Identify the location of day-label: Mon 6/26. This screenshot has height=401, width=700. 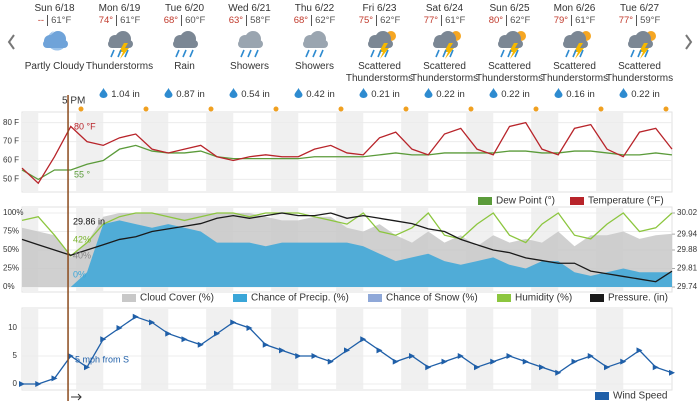
(574, 8).